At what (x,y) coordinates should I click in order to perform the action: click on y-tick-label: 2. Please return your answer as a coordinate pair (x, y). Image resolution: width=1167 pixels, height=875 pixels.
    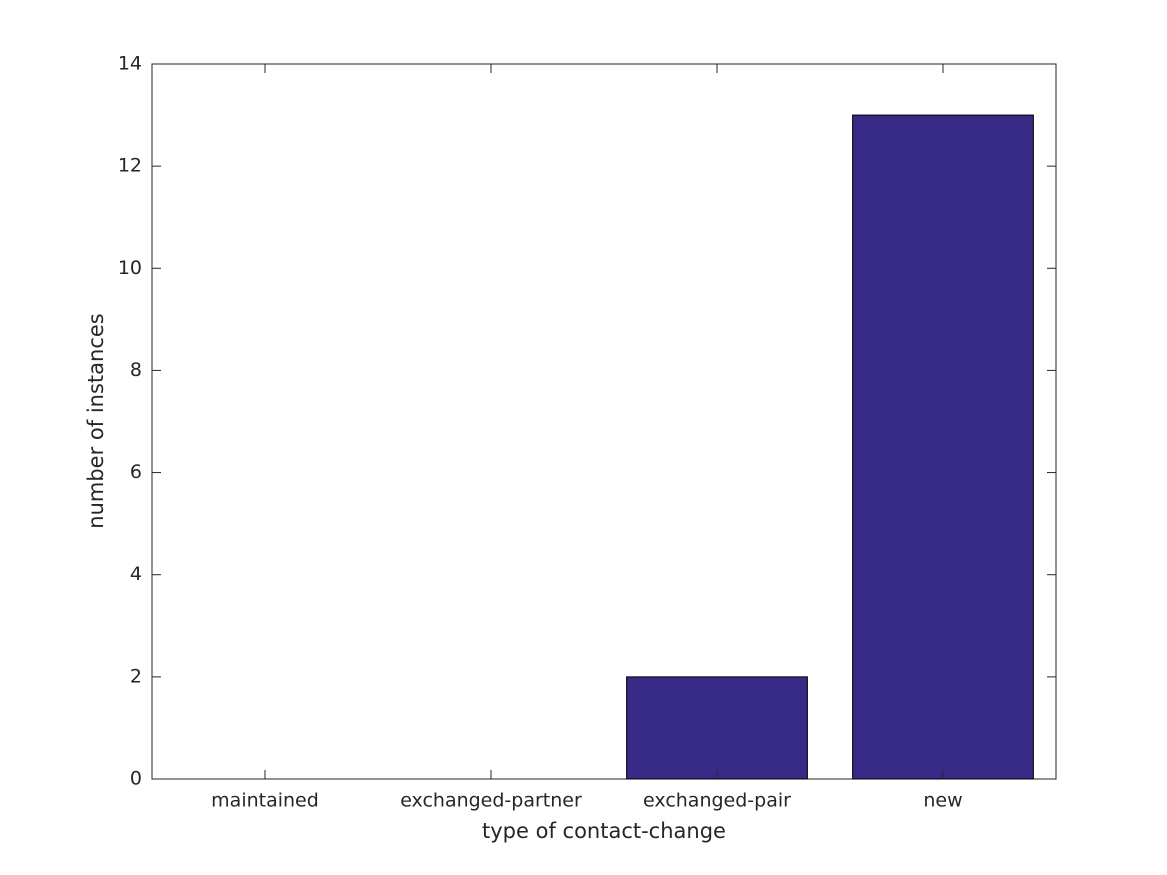
    Looking at the image, I should click on (136, 676).